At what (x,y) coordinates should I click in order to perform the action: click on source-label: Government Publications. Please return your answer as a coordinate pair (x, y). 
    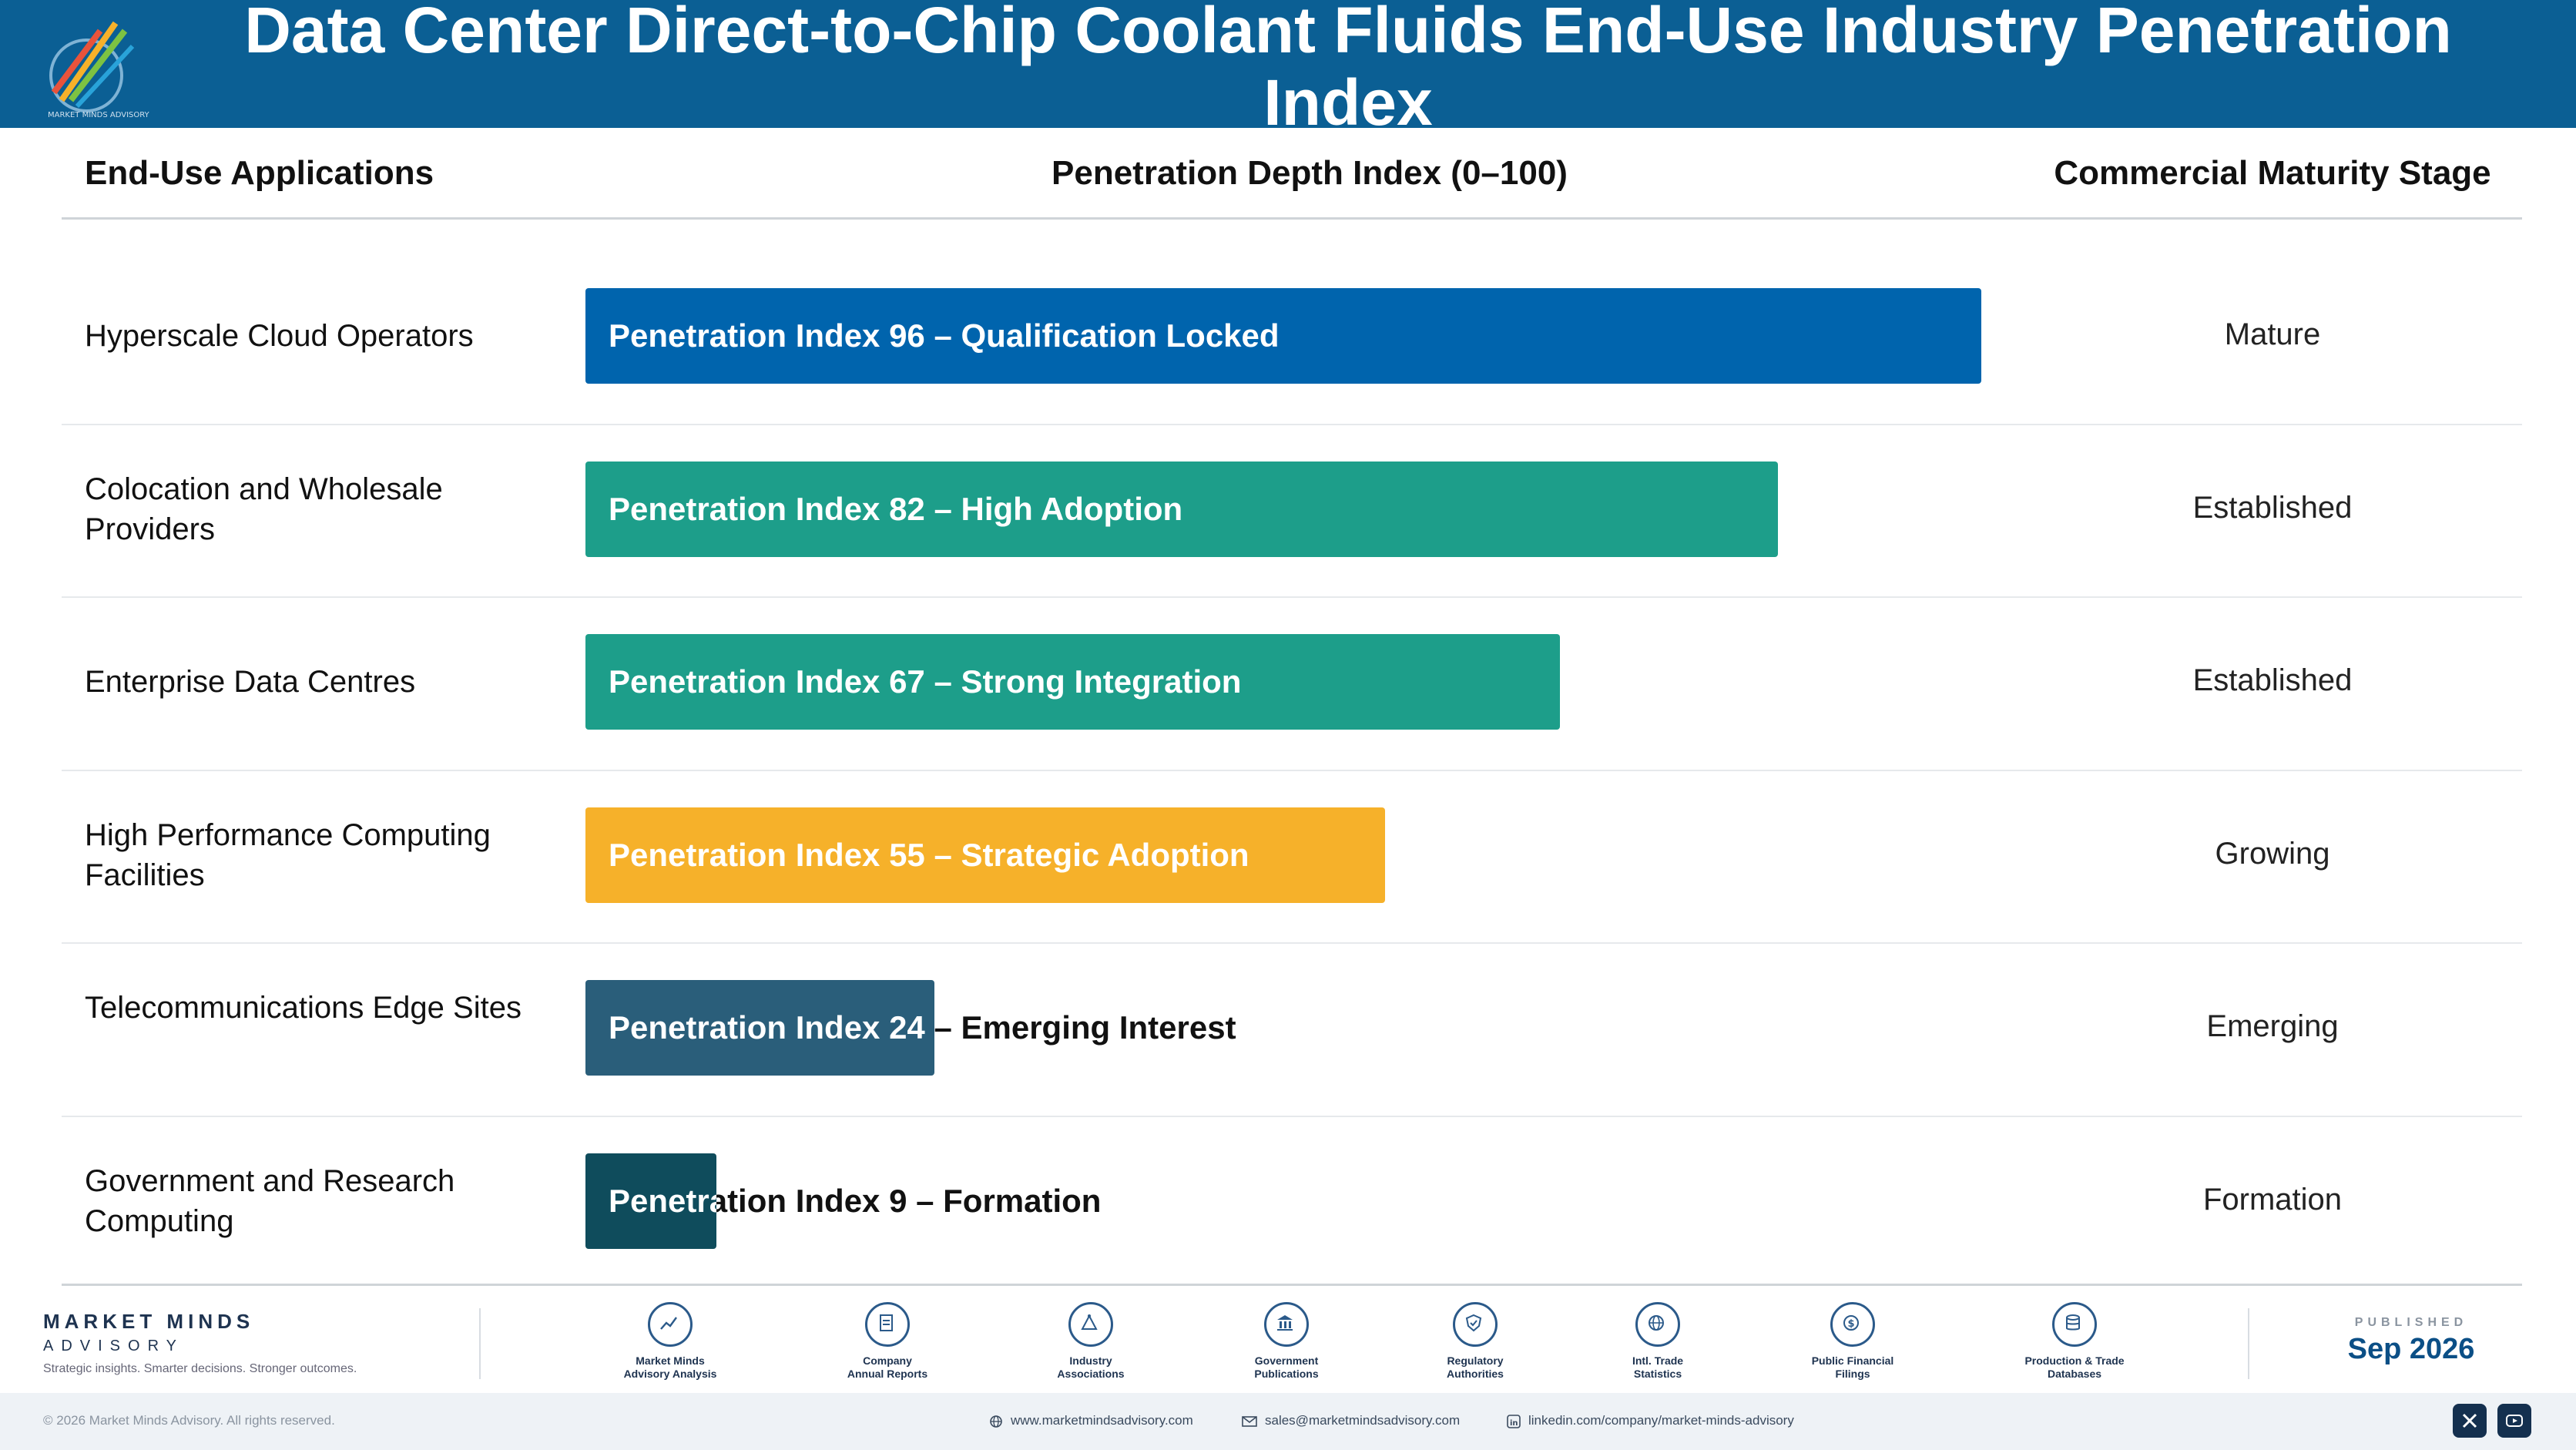
    Looking at the image, I should click on (1286, 1367).